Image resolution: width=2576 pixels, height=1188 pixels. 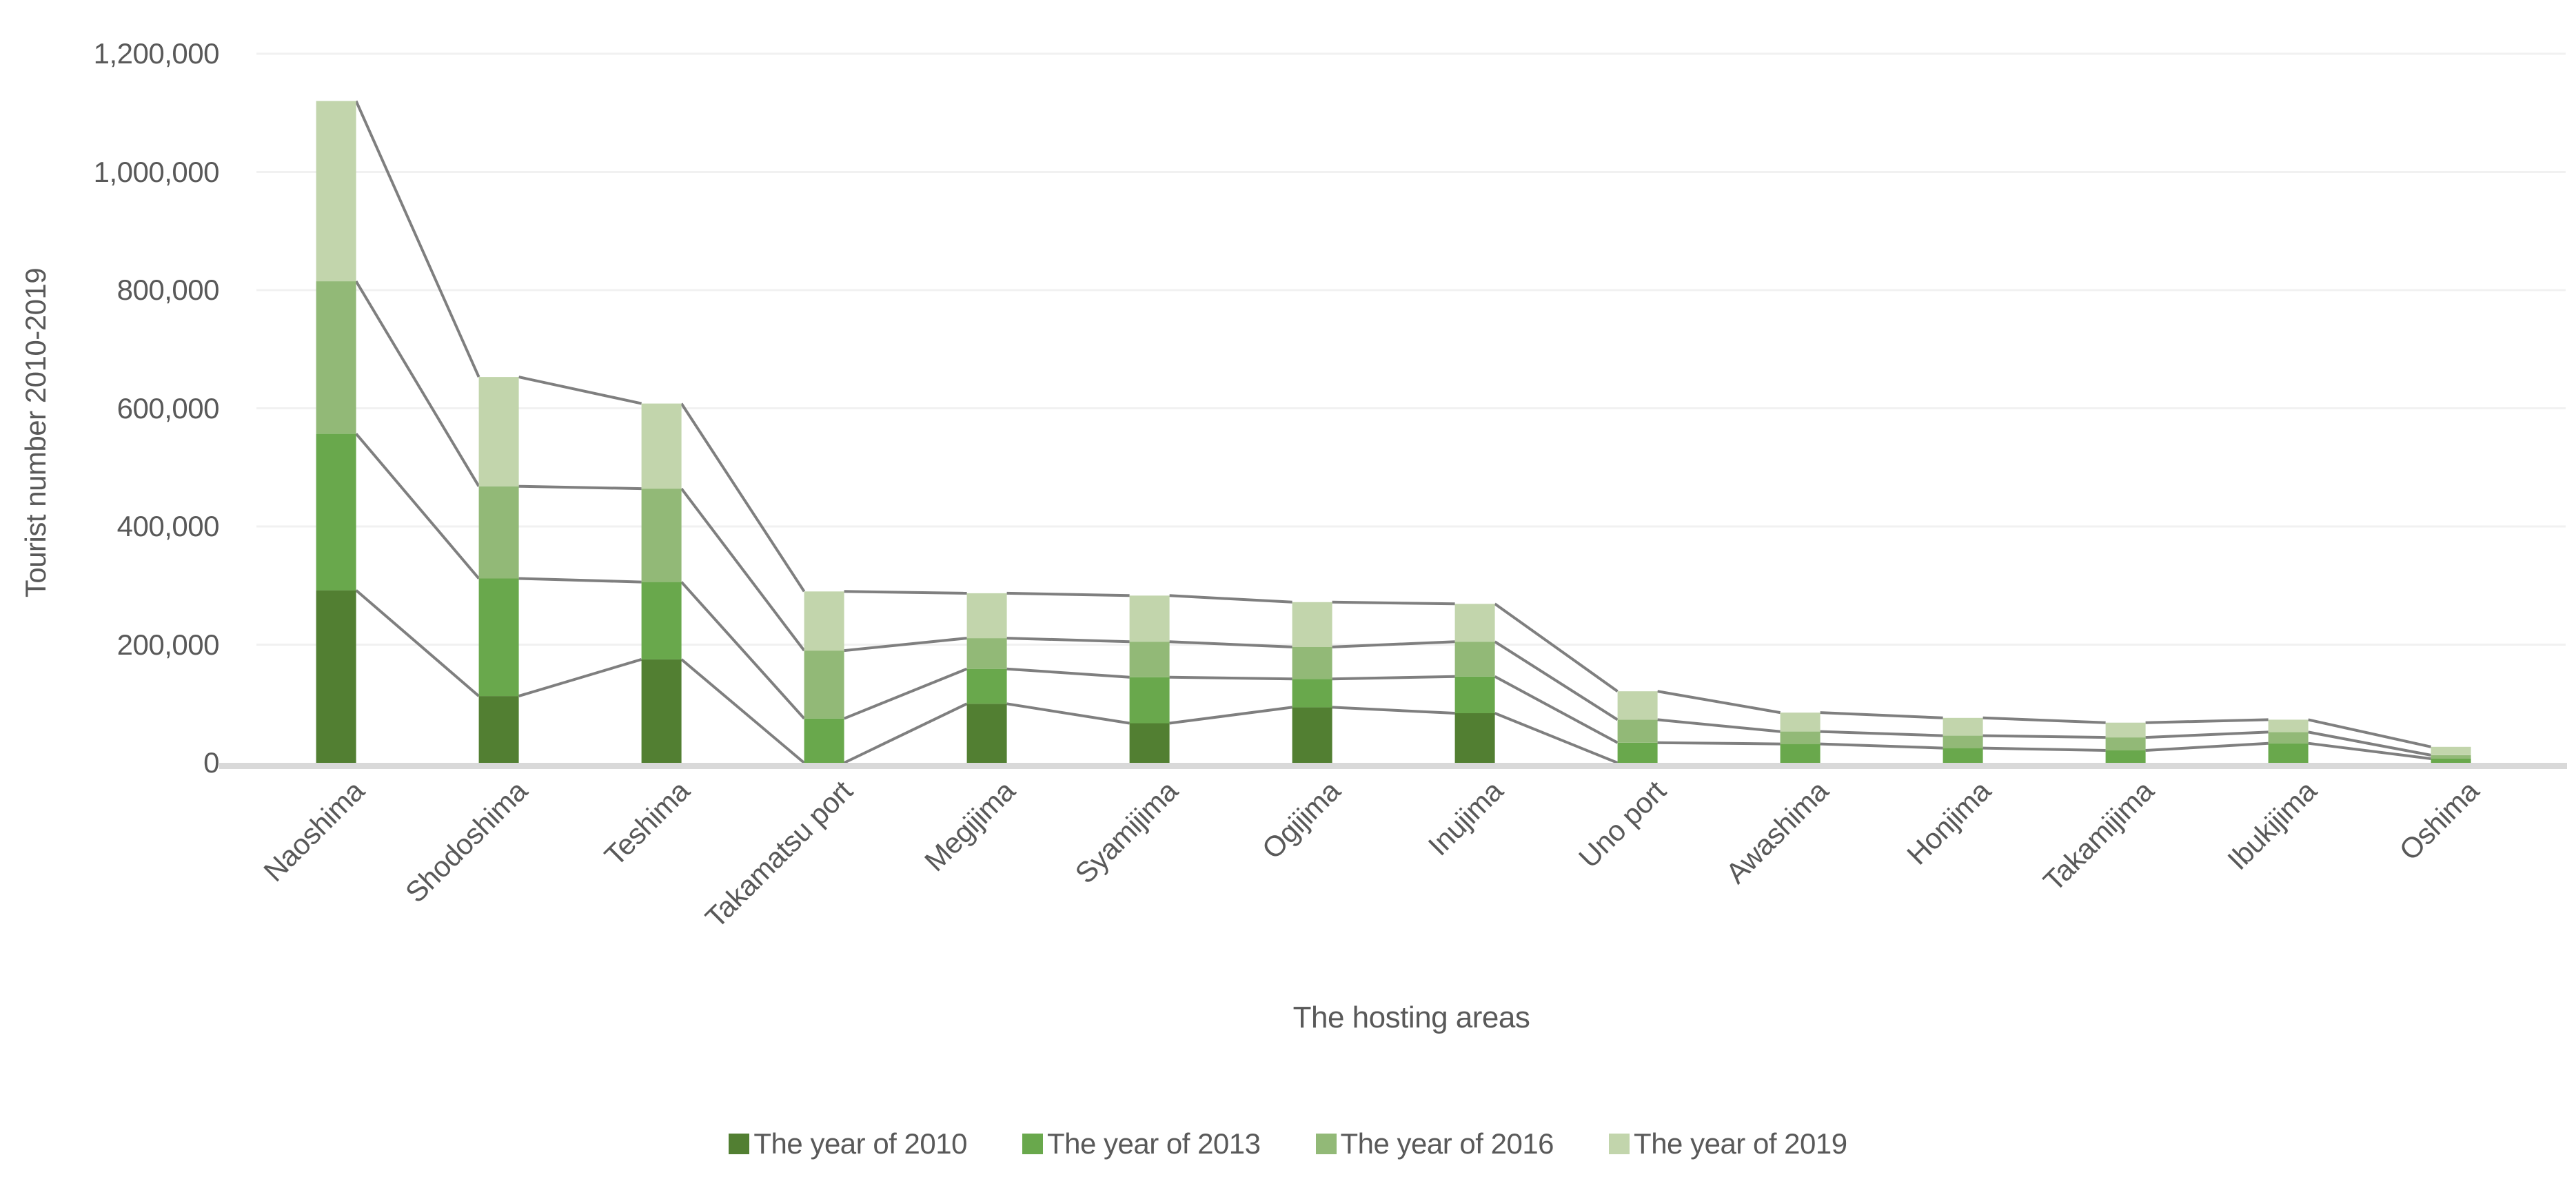 I want to click on y-tick-label: 600,000, so click(x=168, y=408).